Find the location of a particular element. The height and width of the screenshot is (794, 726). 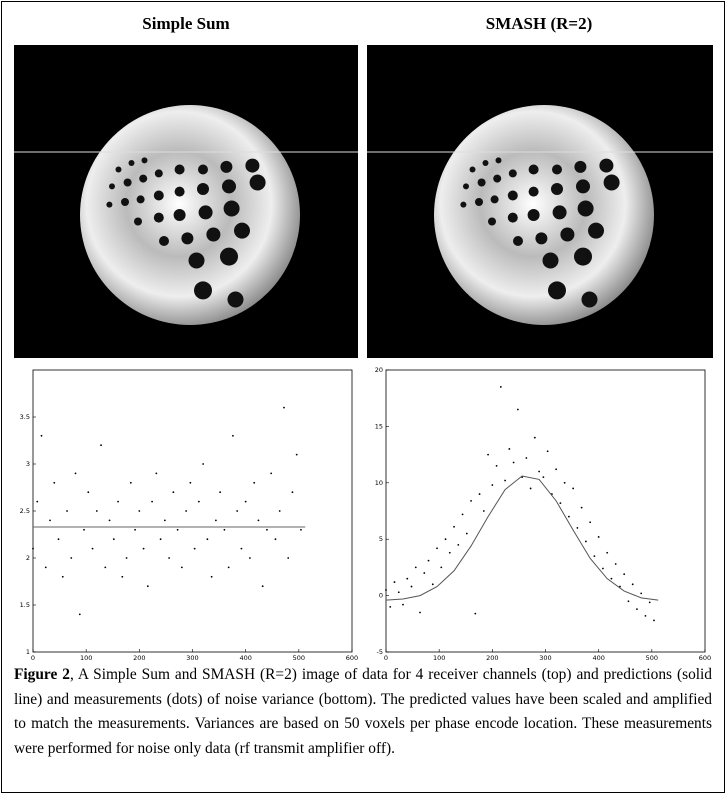

x-tick-label: 200 is located at coordinates (139, 658).